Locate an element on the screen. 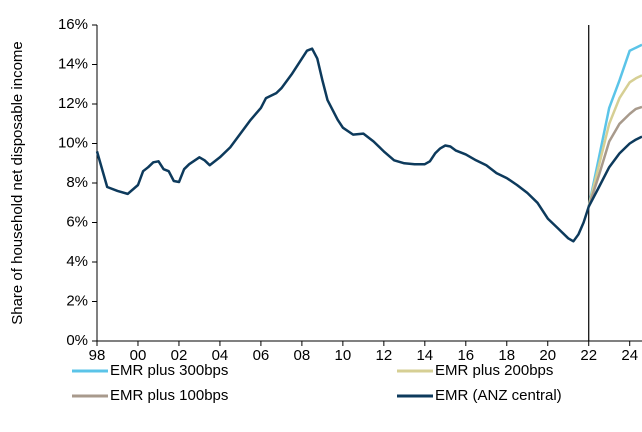 This screenshot has width=642, height=432. x-tick-label: 12 is located at coordinates (383, 355).